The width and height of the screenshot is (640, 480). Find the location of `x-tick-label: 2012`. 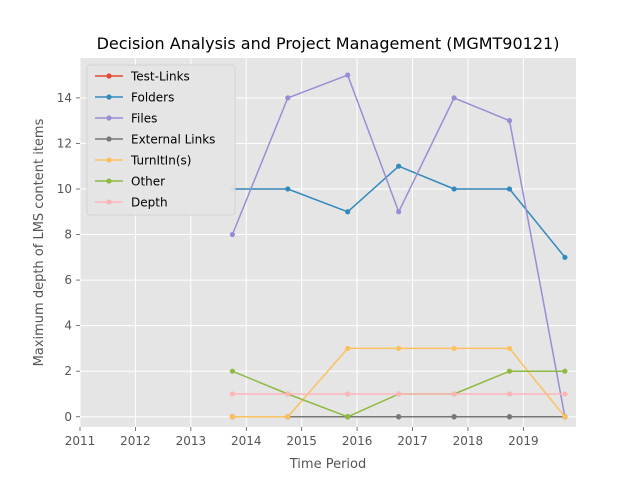

x-tick-label: 2012 is located at coordinates (135, 441).